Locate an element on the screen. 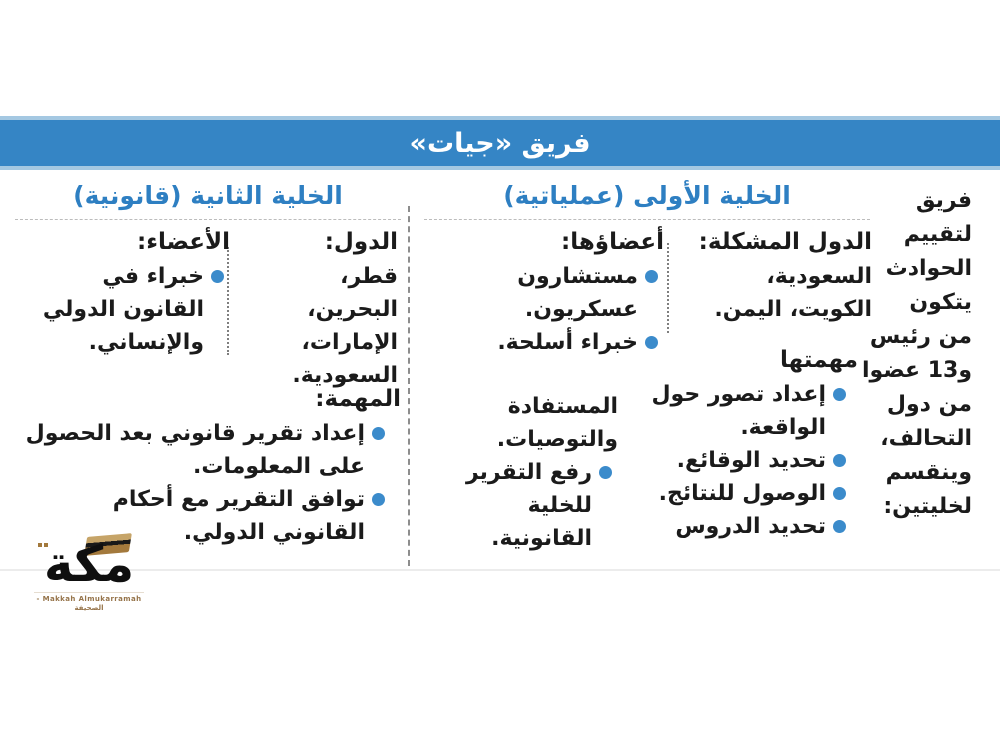 The width and height of the screenshot is (1000, 750). continuation-text: المستفادة والتوصيات. is located at coordinates (557, 423).